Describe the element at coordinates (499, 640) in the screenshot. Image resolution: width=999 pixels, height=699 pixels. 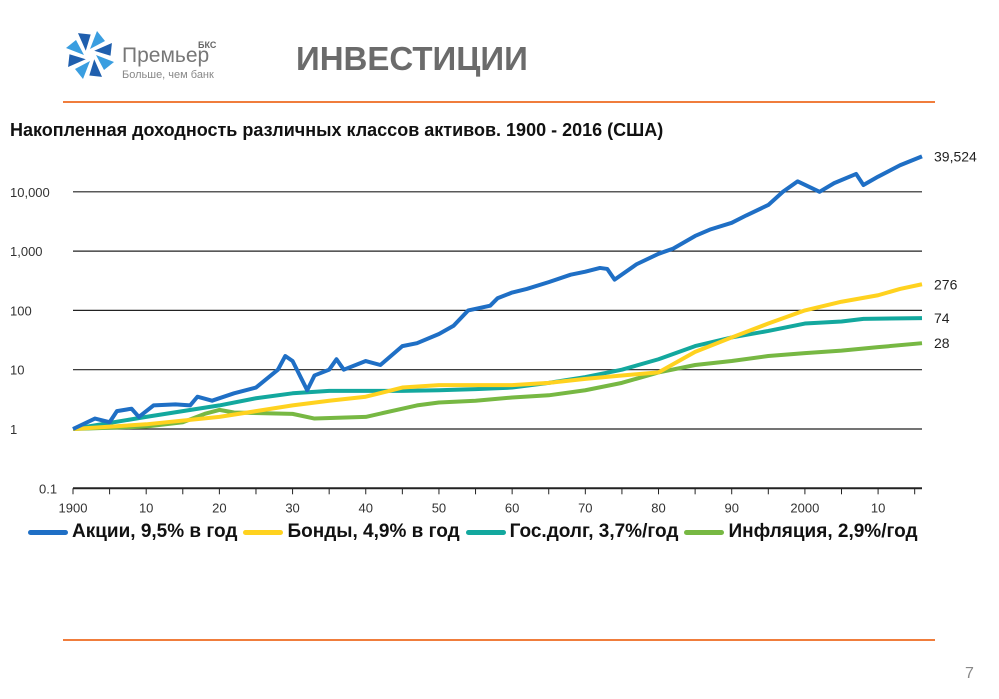
I see `bottom-divider` at that location.